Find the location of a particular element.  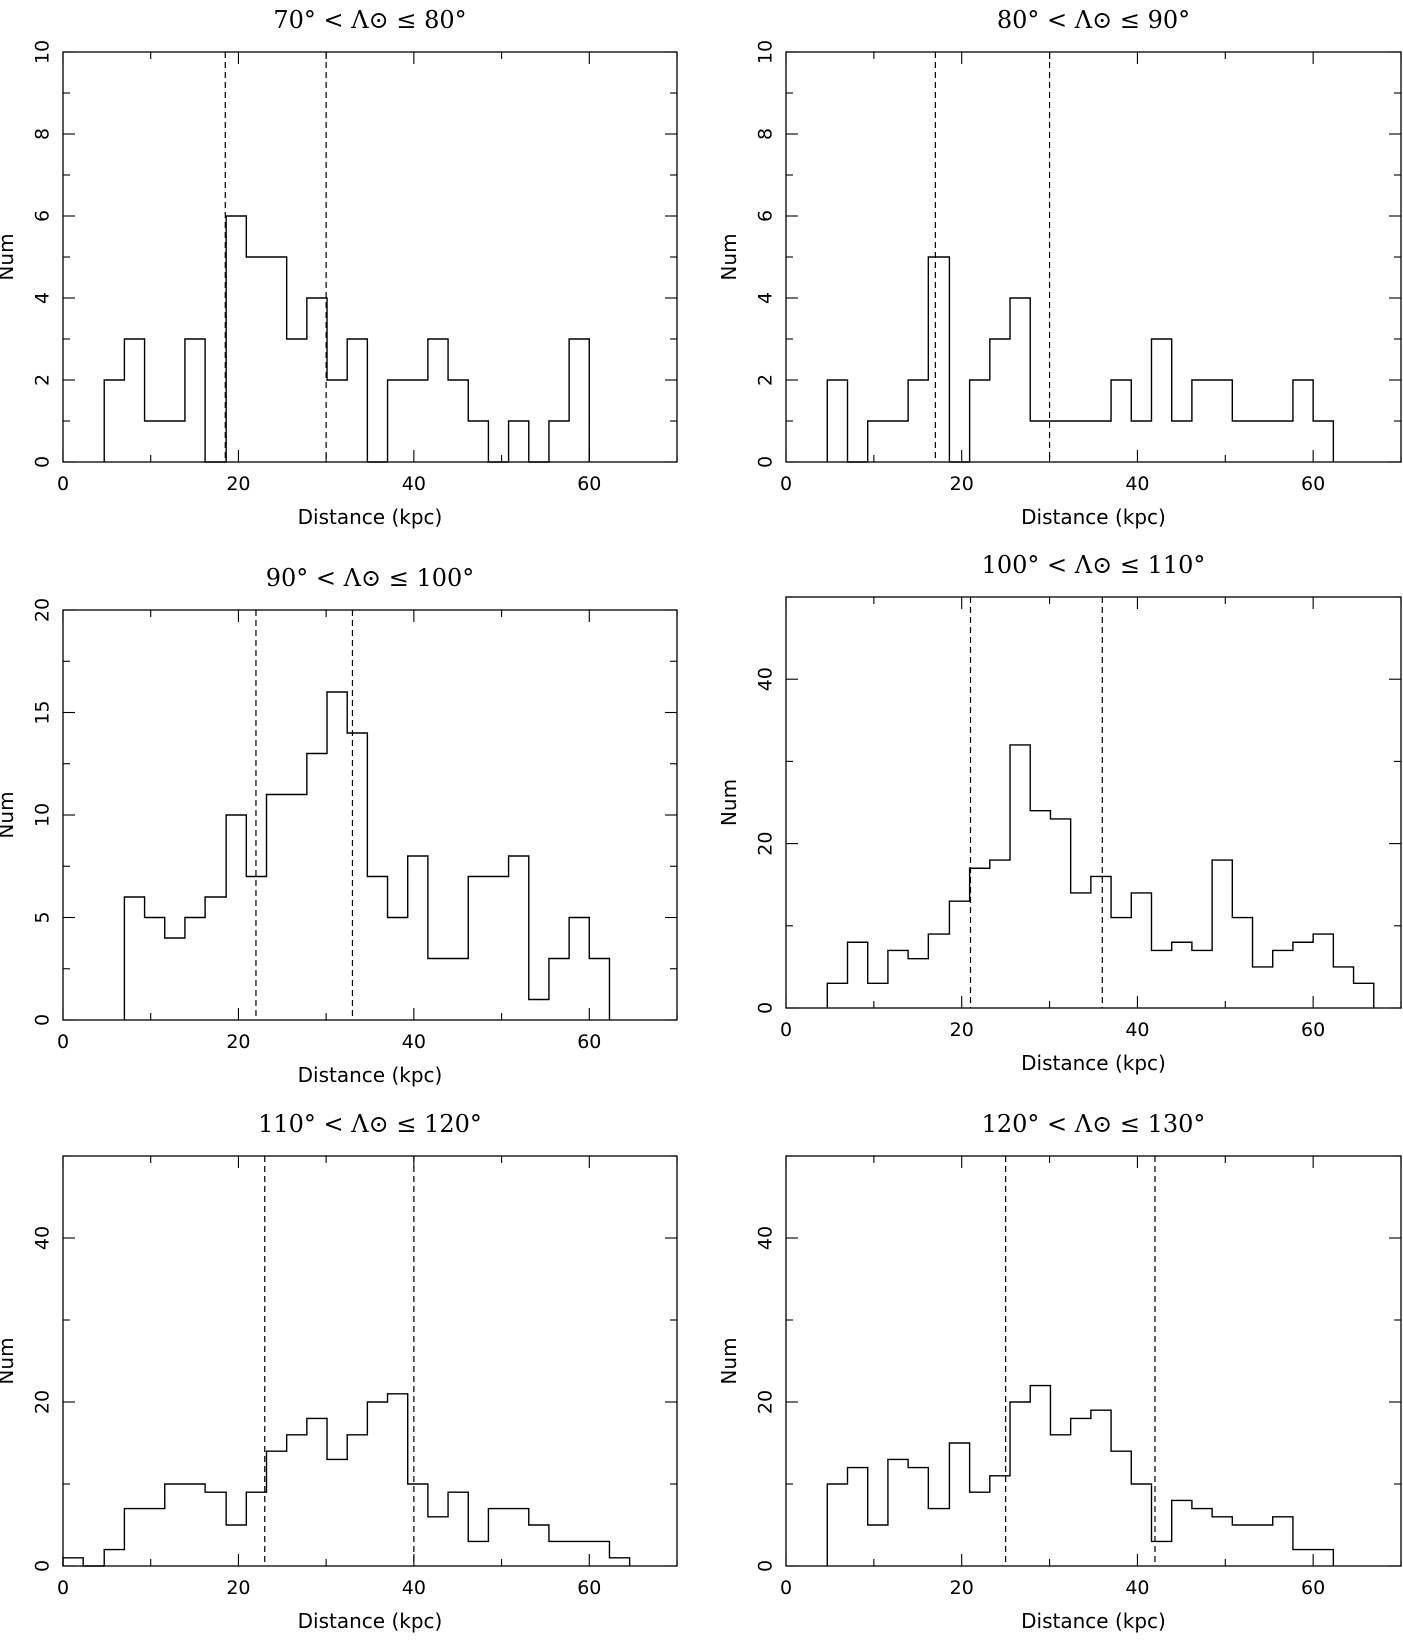

y-tick-label: 4 is located at coordinates (43, 298).